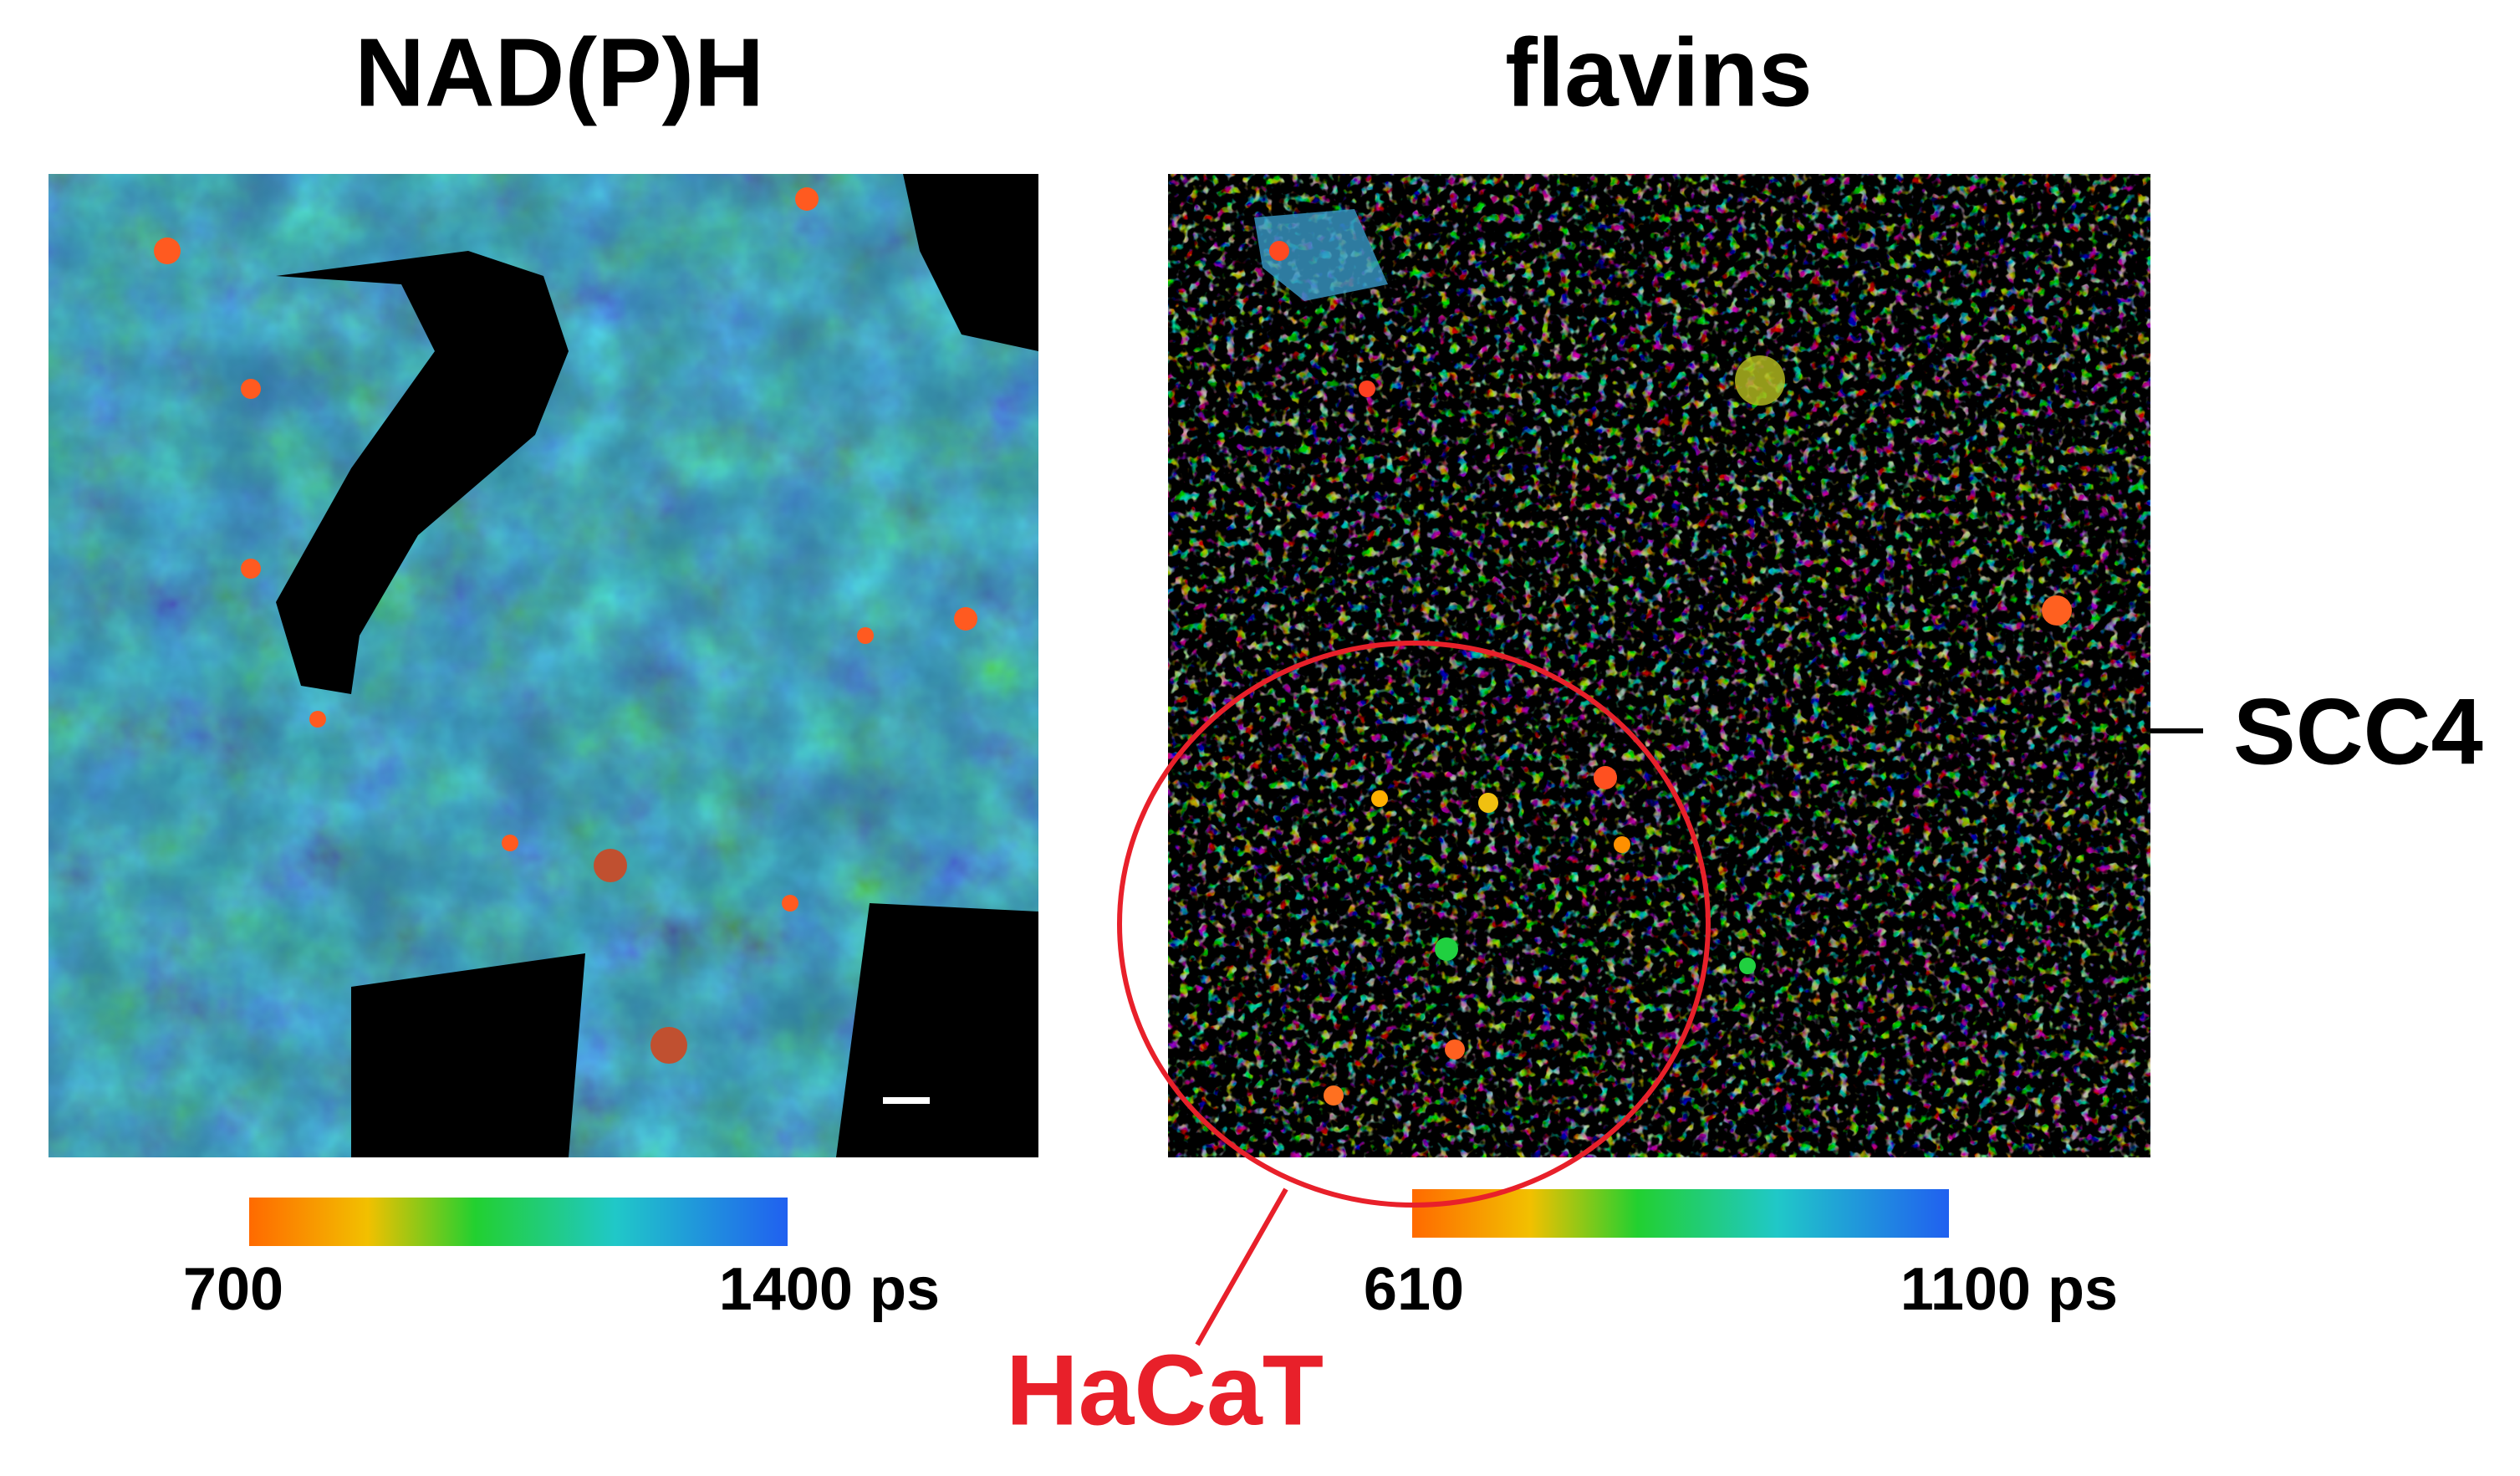 This screenshot has width=2520, height=1476. I want to click on highlight-circle, so click(1414, 924).